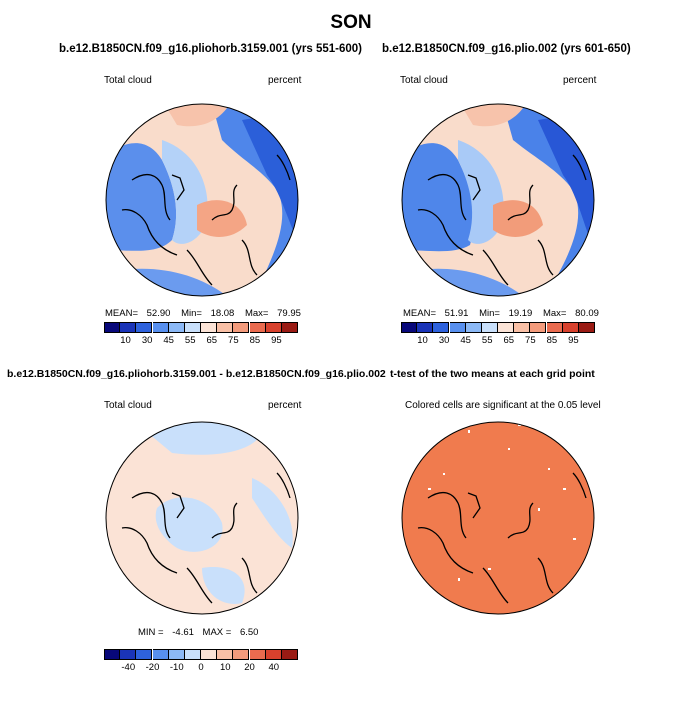 The width and height of the screenshot is (691, 701). What do you see at coordinates (249, 667) in the screenshot?
I see `colorbar-tick-label: 20` at bounding box center [249, 667].